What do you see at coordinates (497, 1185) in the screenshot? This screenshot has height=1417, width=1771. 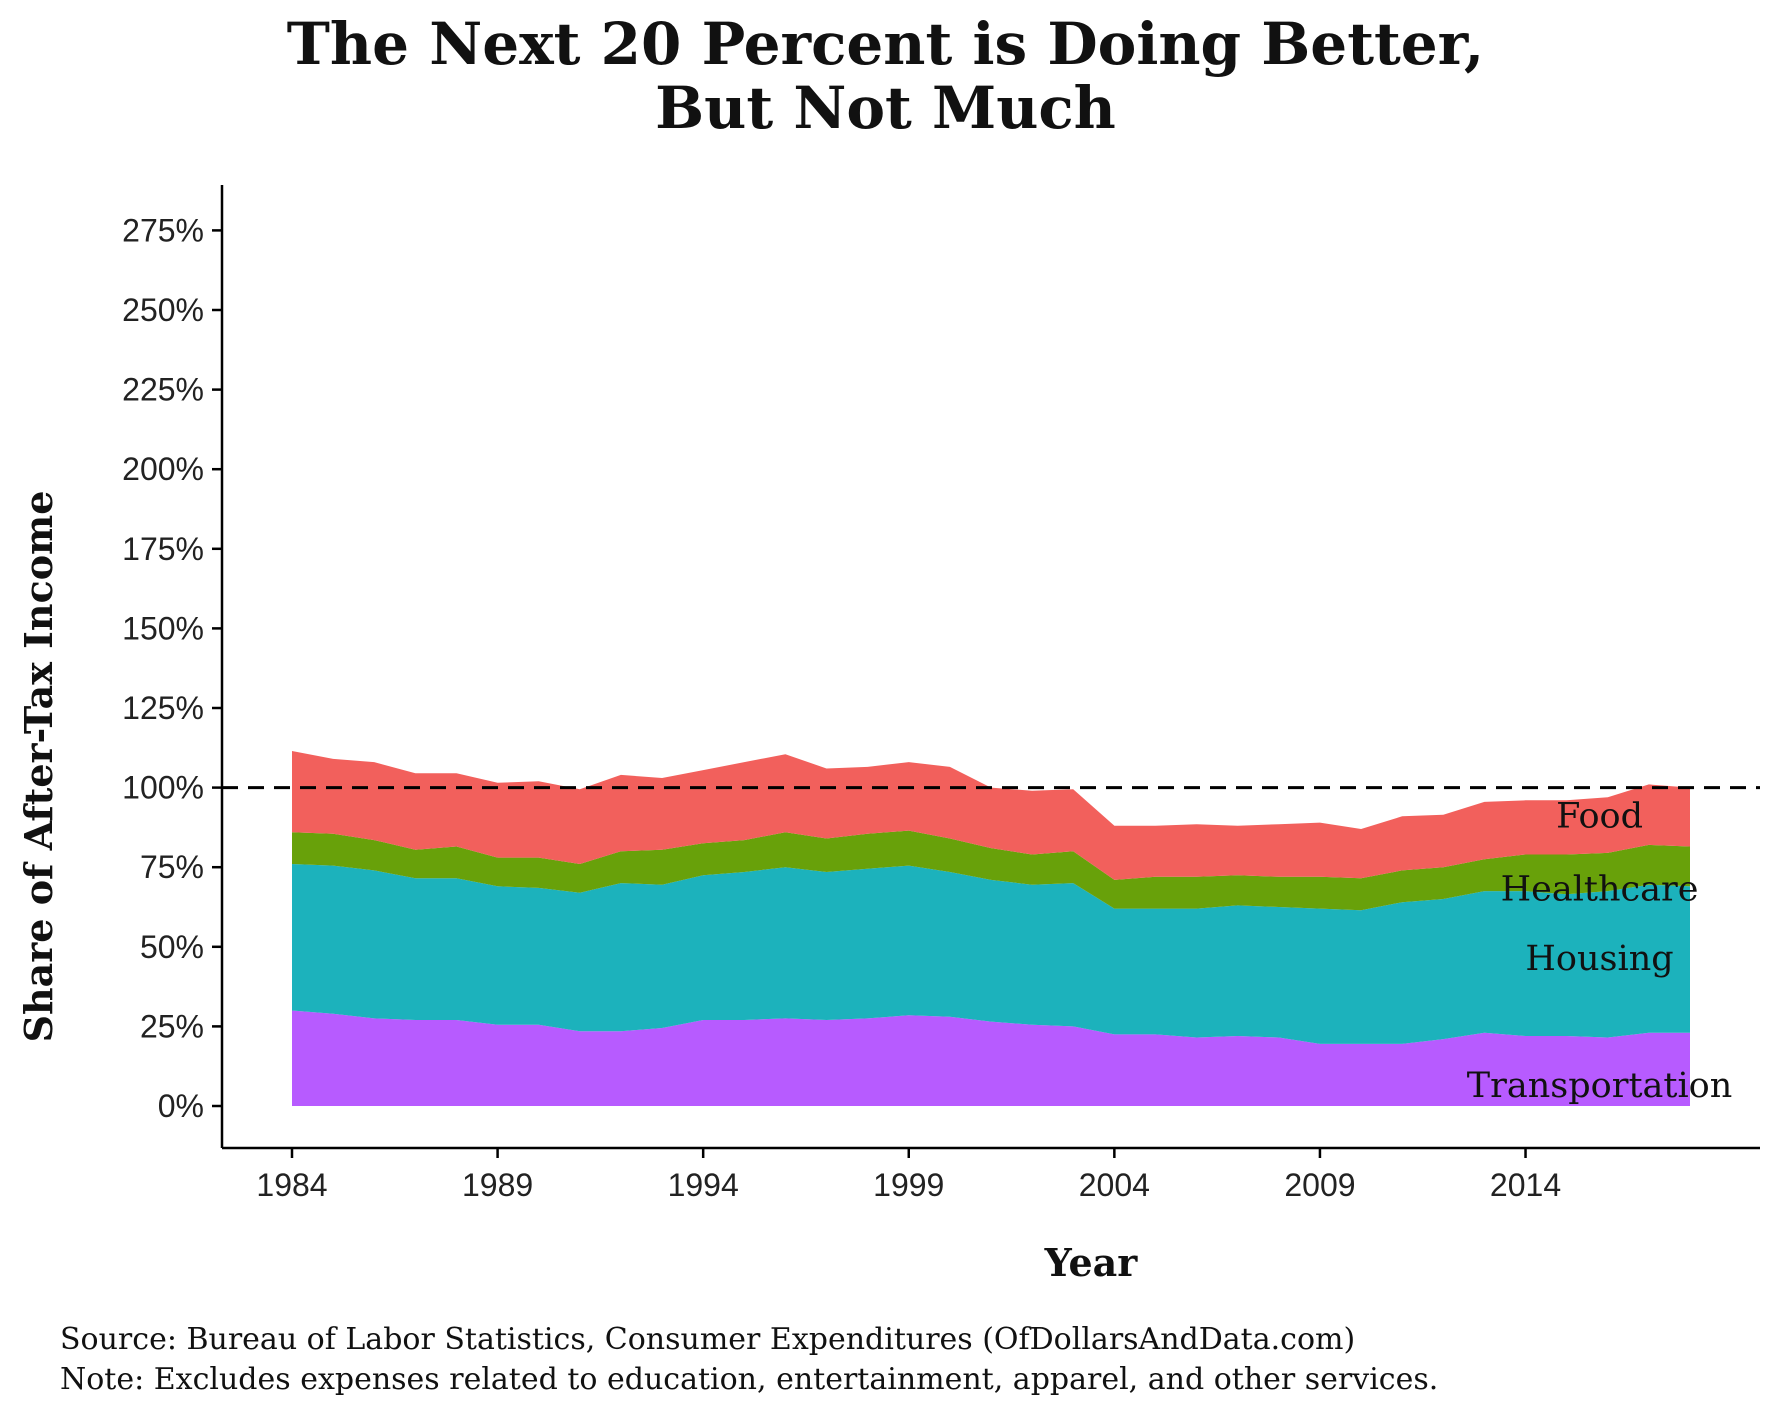 I see `x-tick-label: 1989` at bounding box center [497, 1185].